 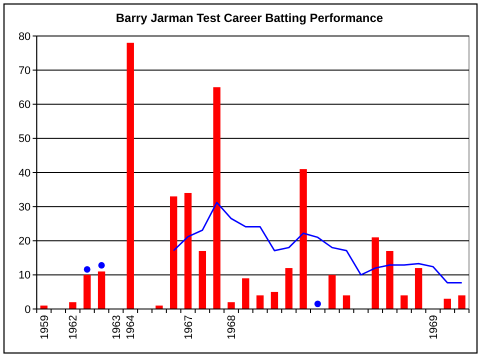 What do you see at coordinates (250, 18) in the screenshot?
I see `chart-title: Barry Jarman Test Career Batting Performance` at bounding box center [250, 18].